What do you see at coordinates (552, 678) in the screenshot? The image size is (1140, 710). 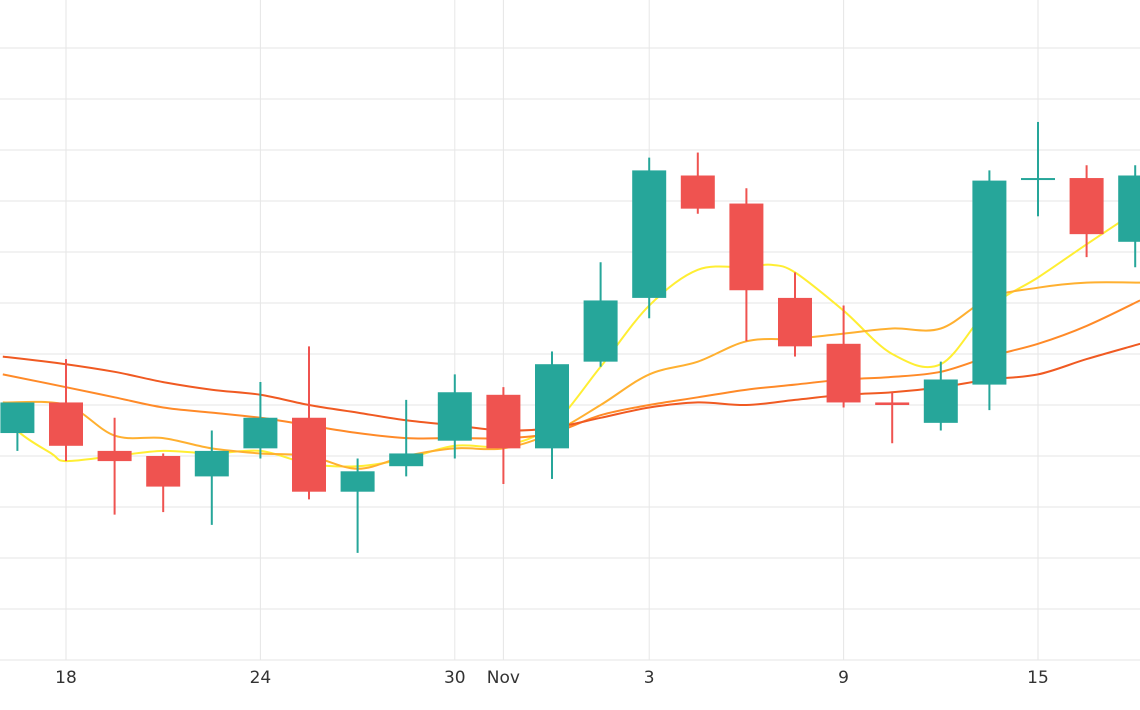 I see `x-axis-ticks: 18 24 30 Nov 3 9 15` at bounding box center [552, 678].